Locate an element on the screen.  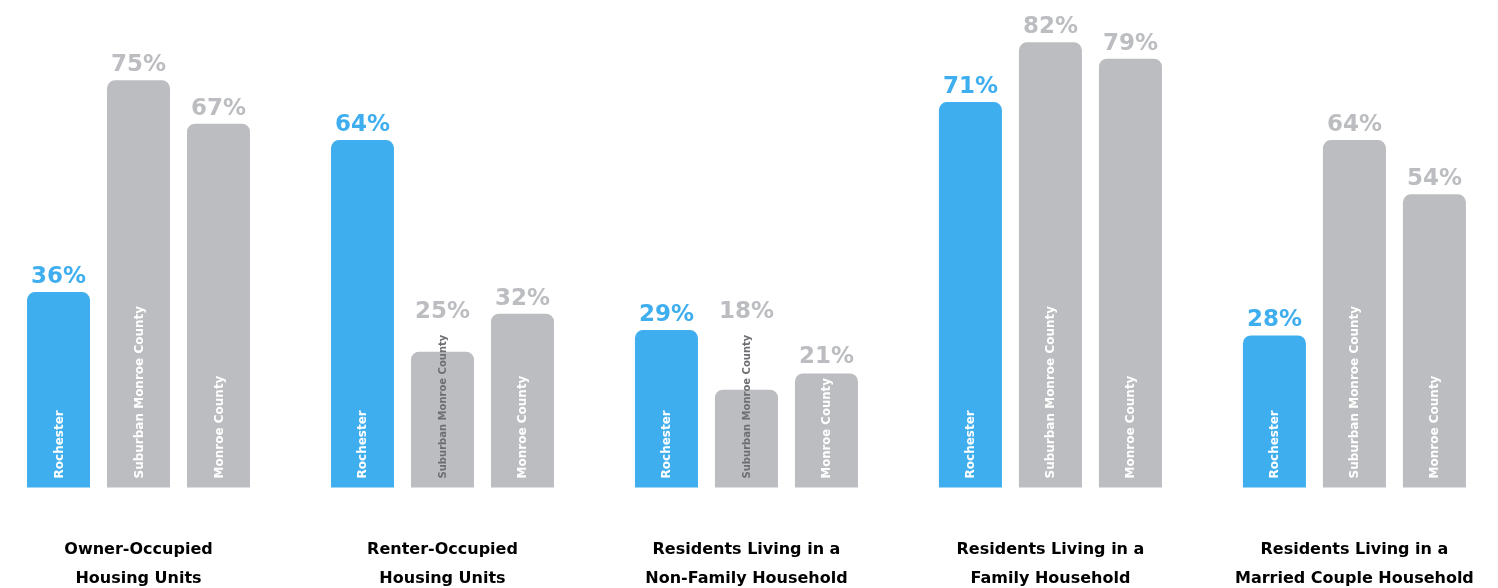
x-tick-label: Residents Living in a Non-Family Household is located at coordinates (746, 563).